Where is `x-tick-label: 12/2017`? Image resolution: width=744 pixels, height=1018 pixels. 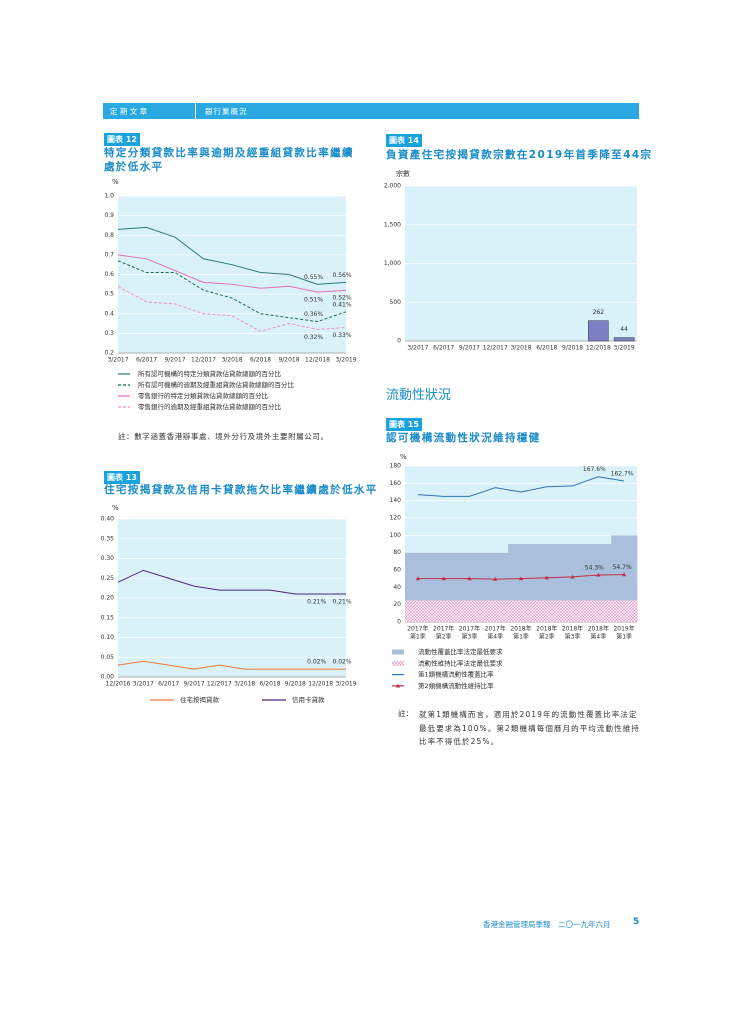
x-tick-label: 12/2017 is located at coordinates (495, 348).